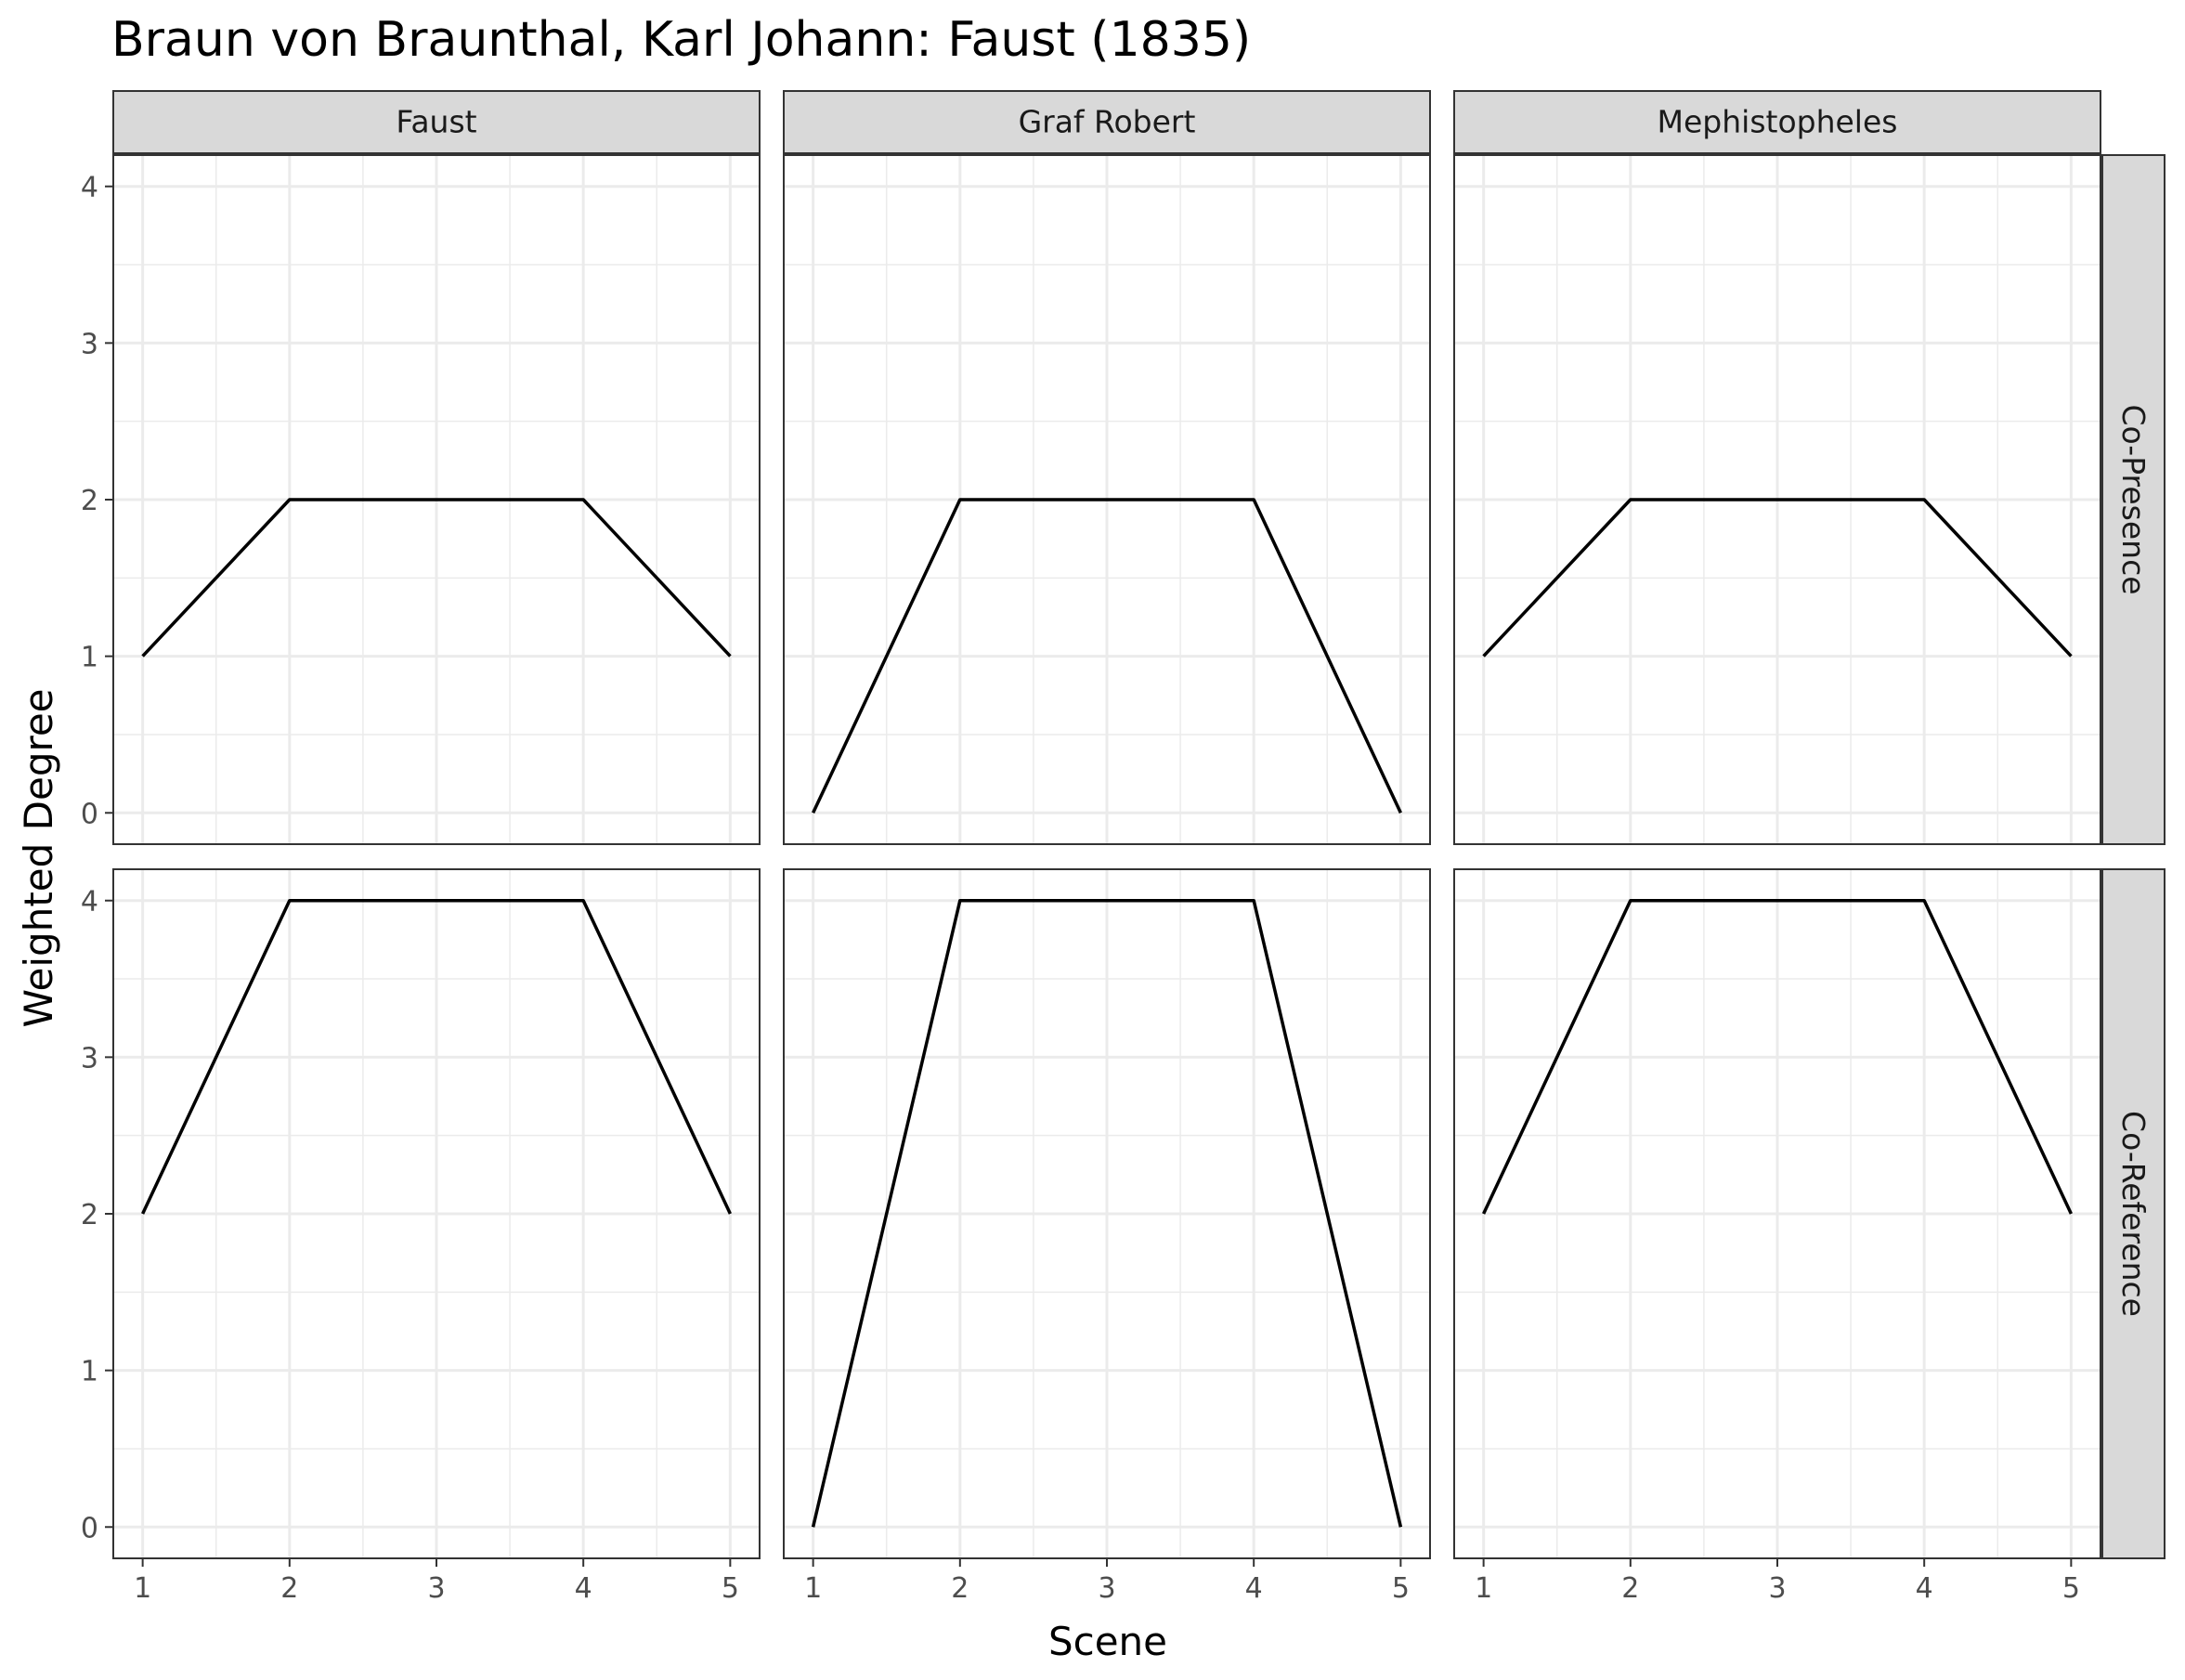 The image size is (2185, 1680). I want to click on strip-faust, so click(436, 122).